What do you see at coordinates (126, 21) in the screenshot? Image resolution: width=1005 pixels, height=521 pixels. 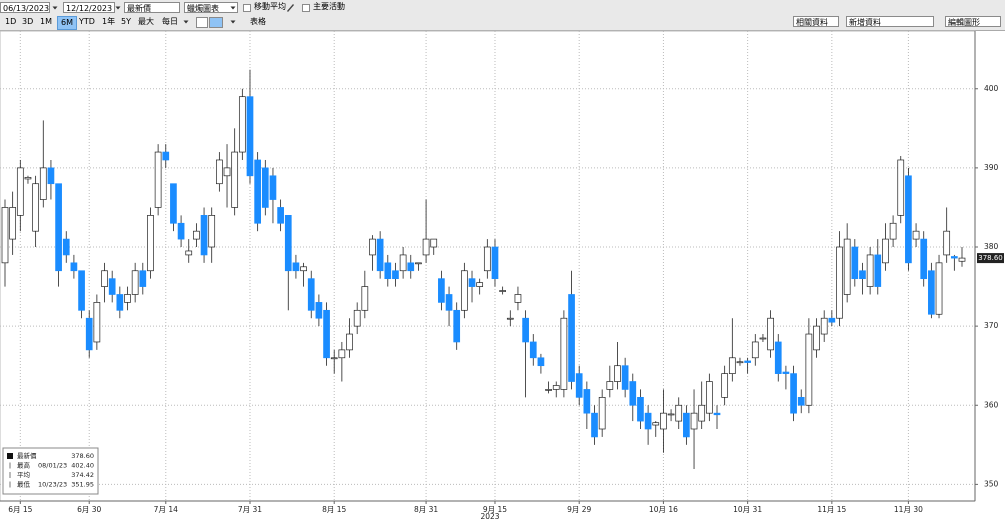 I see `period-button: 5Y` at bounding box center [126, 21].